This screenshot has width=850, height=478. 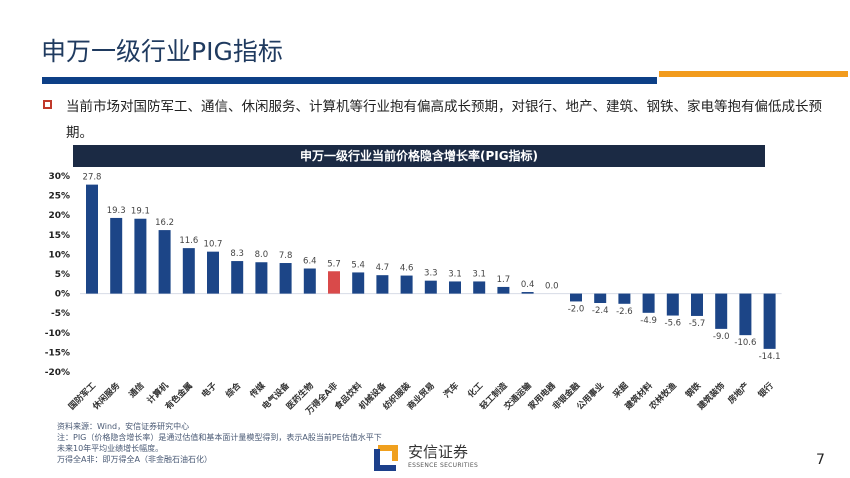 What do you see at coordinates (739, 393) in the screenshot?
I see `category-label: 房地产` at bounding box center [739, 393].